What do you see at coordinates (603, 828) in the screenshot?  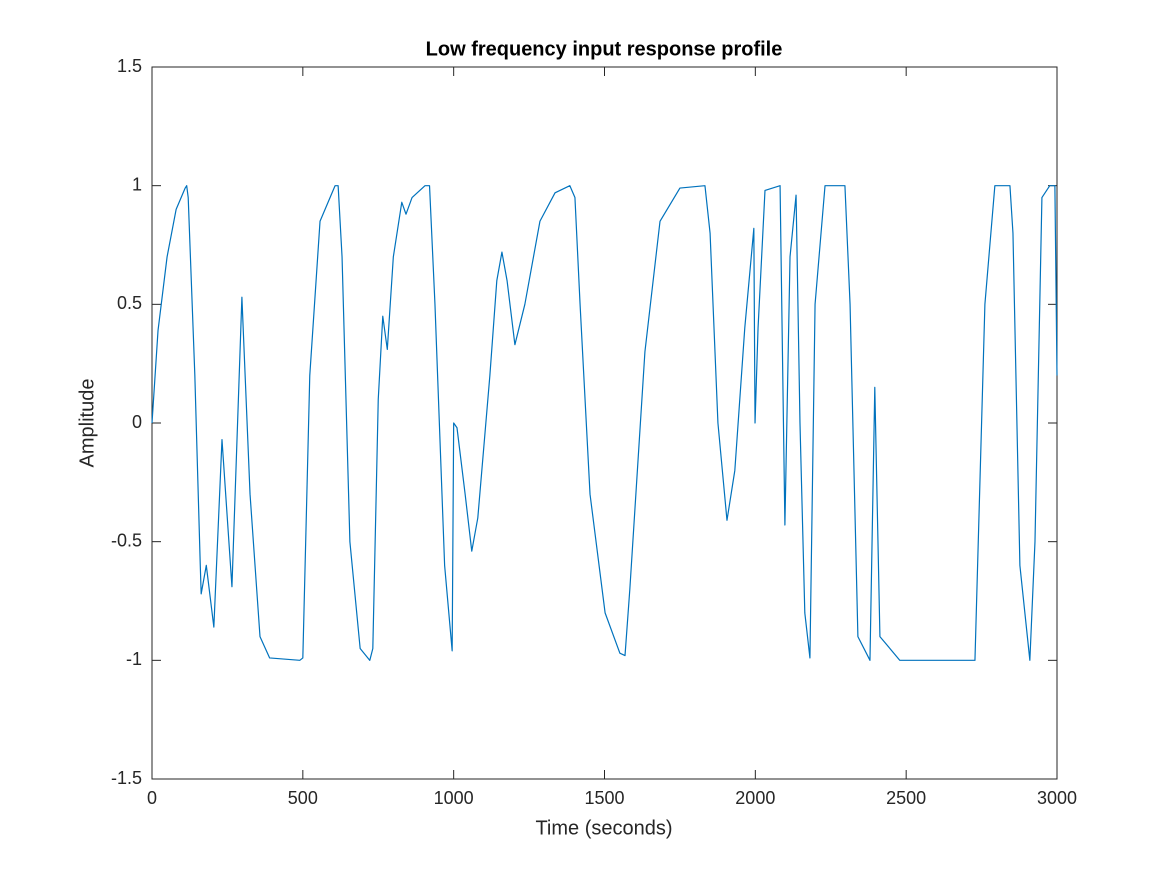 I see `x-axis-label: Time (seconds)` at bounding box center [603, 828].